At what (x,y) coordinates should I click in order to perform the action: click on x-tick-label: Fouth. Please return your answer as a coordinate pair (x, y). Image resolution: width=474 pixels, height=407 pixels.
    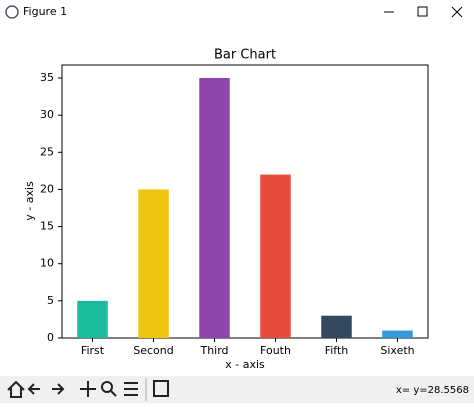
    Looking at the image, I should click on (275, 350).